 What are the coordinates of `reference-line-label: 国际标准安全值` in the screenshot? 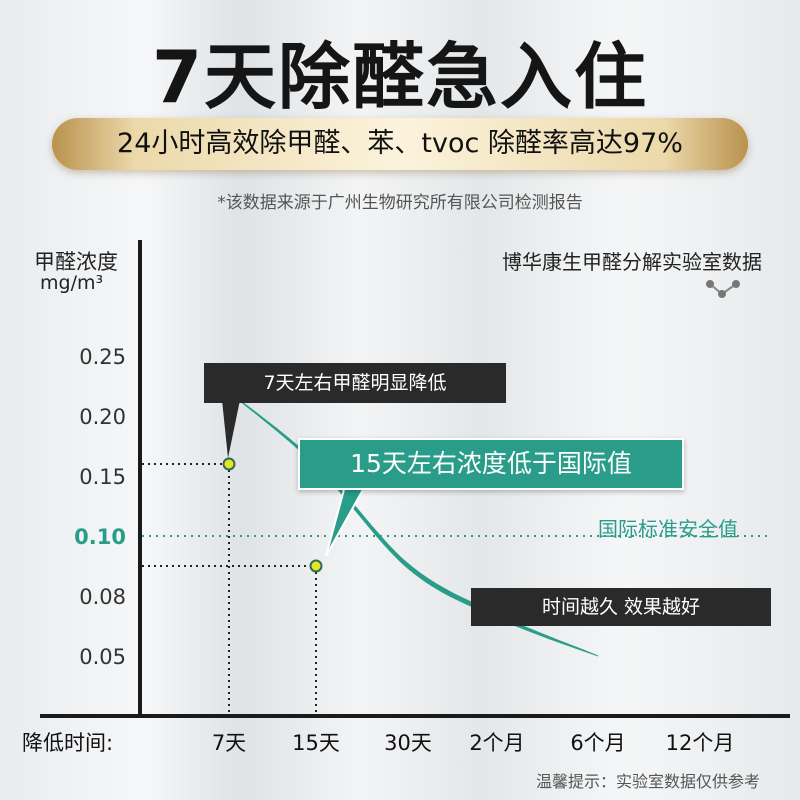 It's located at (668, 529).